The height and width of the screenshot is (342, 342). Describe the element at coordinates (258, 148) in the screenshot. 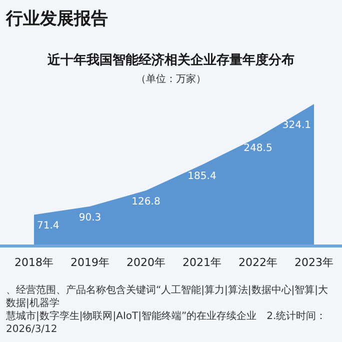

I see `data-label: 248.5` at that location.